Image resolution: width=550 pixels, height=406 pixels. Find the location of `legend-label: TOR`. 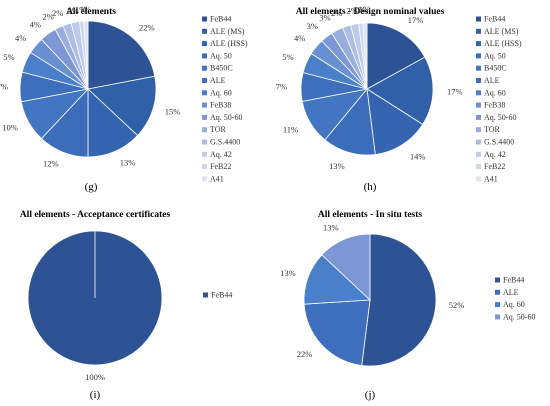

legend-label: TOR is located at coordinates (218, 129).